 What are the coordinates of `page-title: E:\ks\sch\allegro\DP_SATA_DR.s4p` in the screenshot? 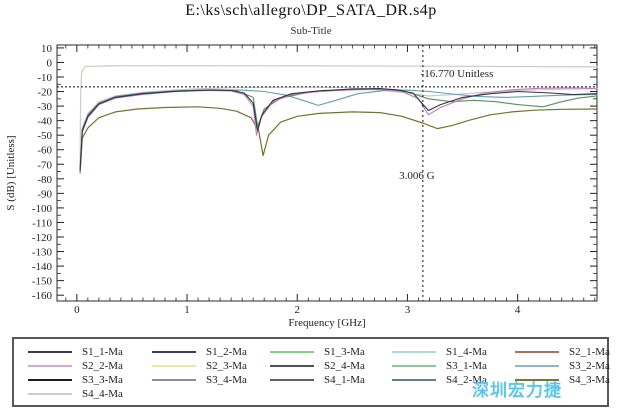 It's located at (311, 10).